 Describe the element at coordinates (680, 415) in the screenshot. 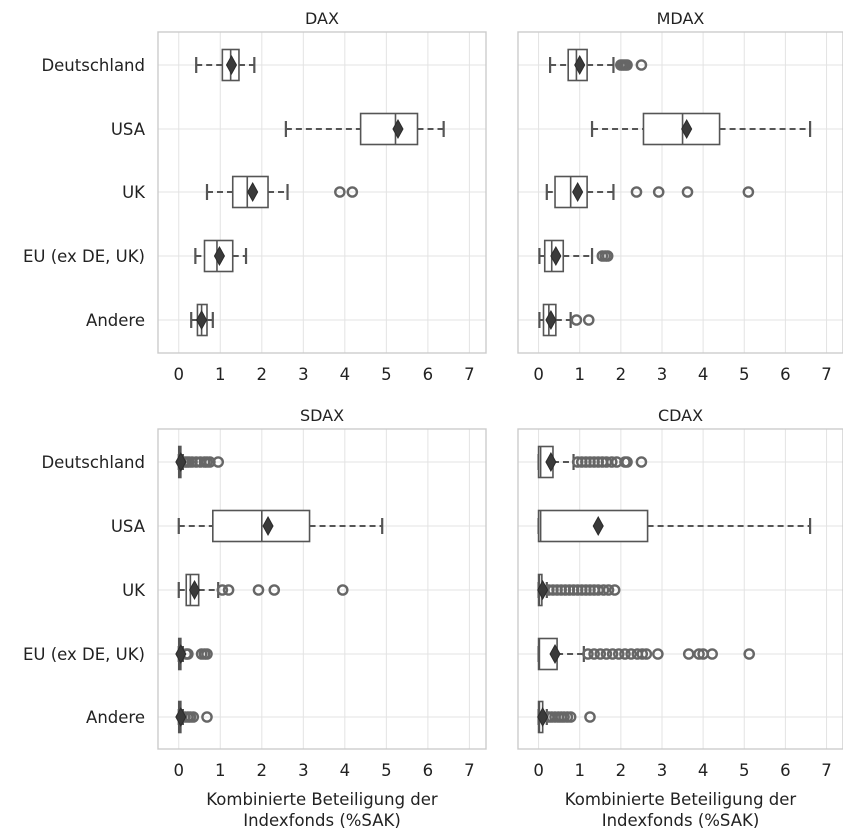

I see `panel-title: CDAX` at that location.